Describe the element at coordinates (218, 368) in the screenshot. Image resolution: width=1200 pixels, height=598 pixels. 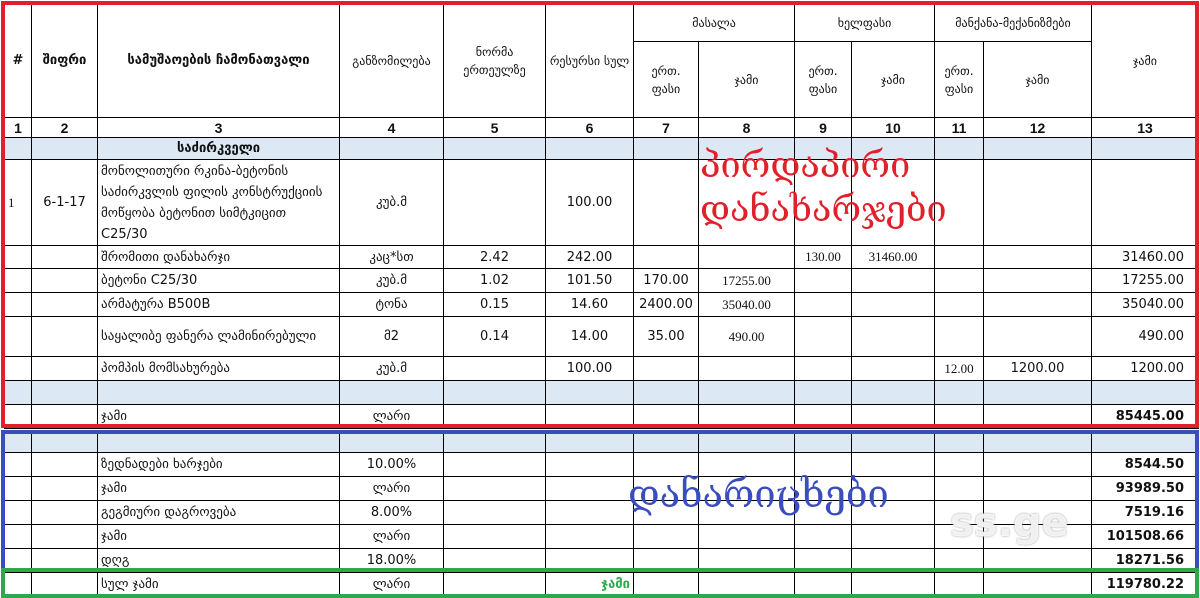
I see `cell-desc: პომპის მომსახურება` at that location.